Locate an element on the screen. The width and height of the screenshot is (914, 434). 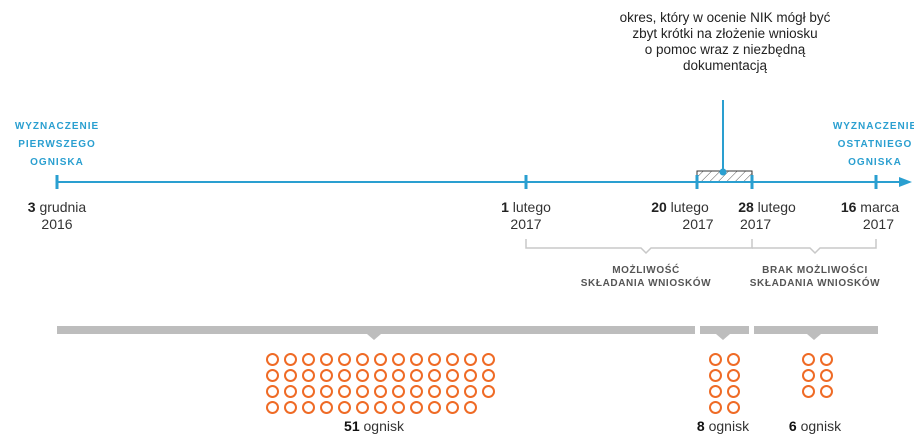
date-year: 2016 is located at coordinates (57, 224).